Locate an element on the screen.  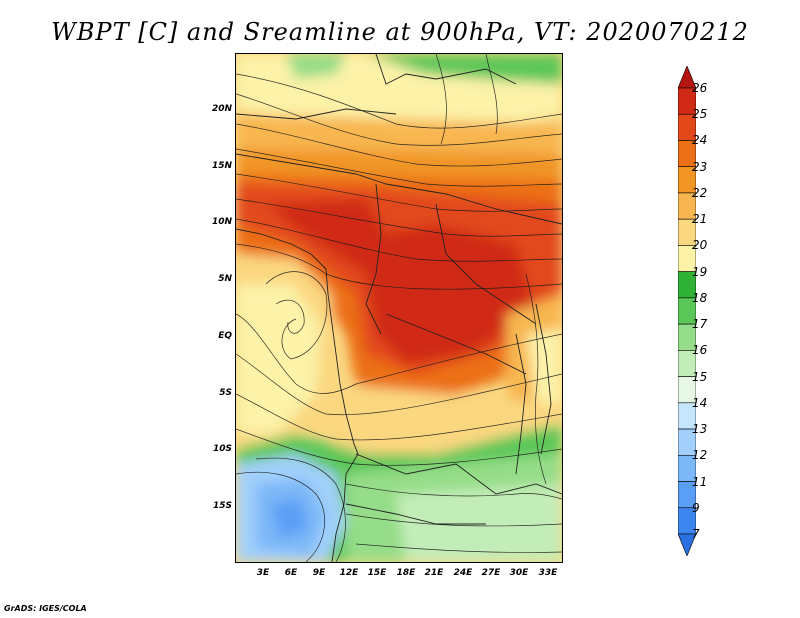
lat-tick-label: 20N is located at coordinates (221, 109).